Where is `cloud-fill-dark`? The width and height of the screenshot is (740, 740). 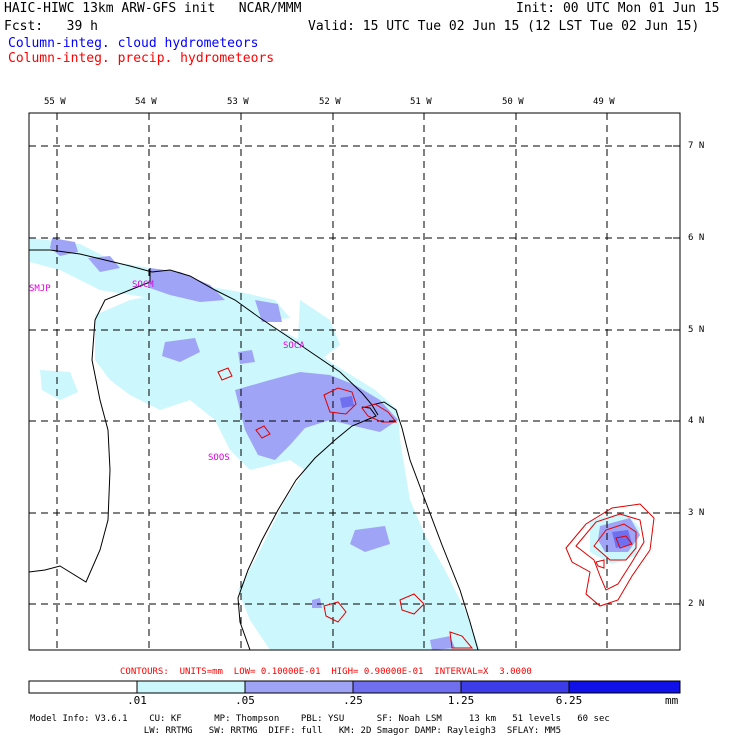 cloud-fill-dark is located at coordinates (486, 472).